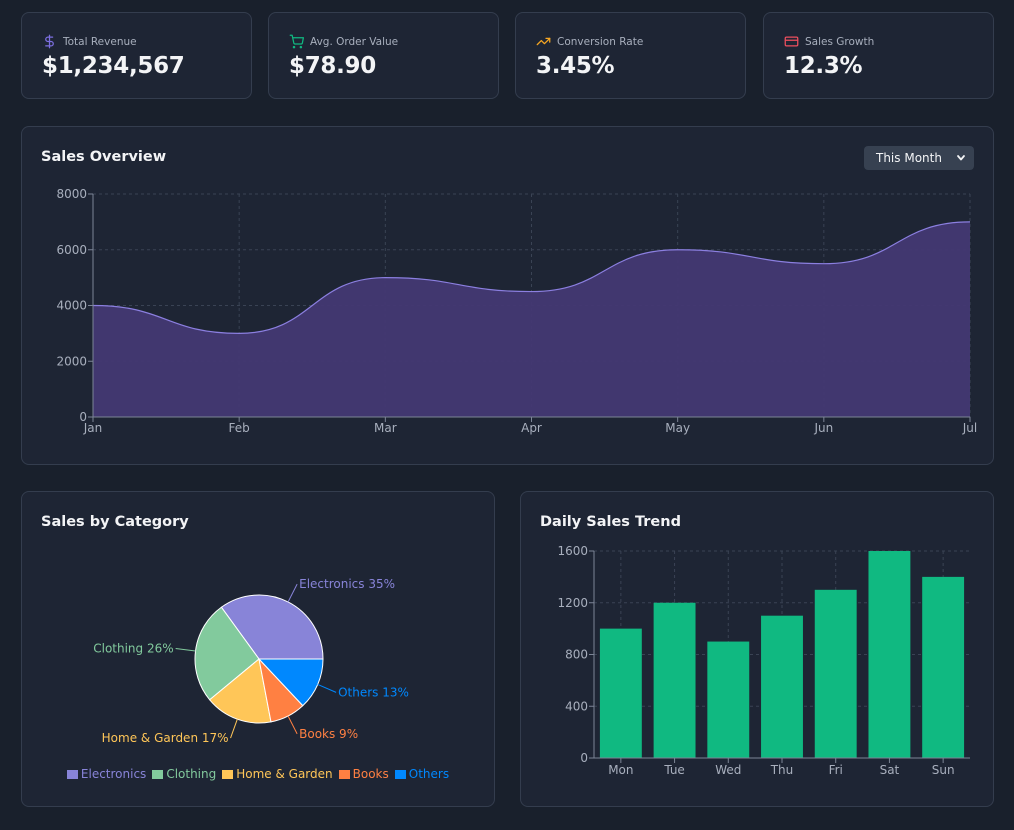 This screenshot has height=830, width=1014. Describe the element at coordinates (969, 428) in the screenshot. I see `x-tick-label: Jul` at that location.